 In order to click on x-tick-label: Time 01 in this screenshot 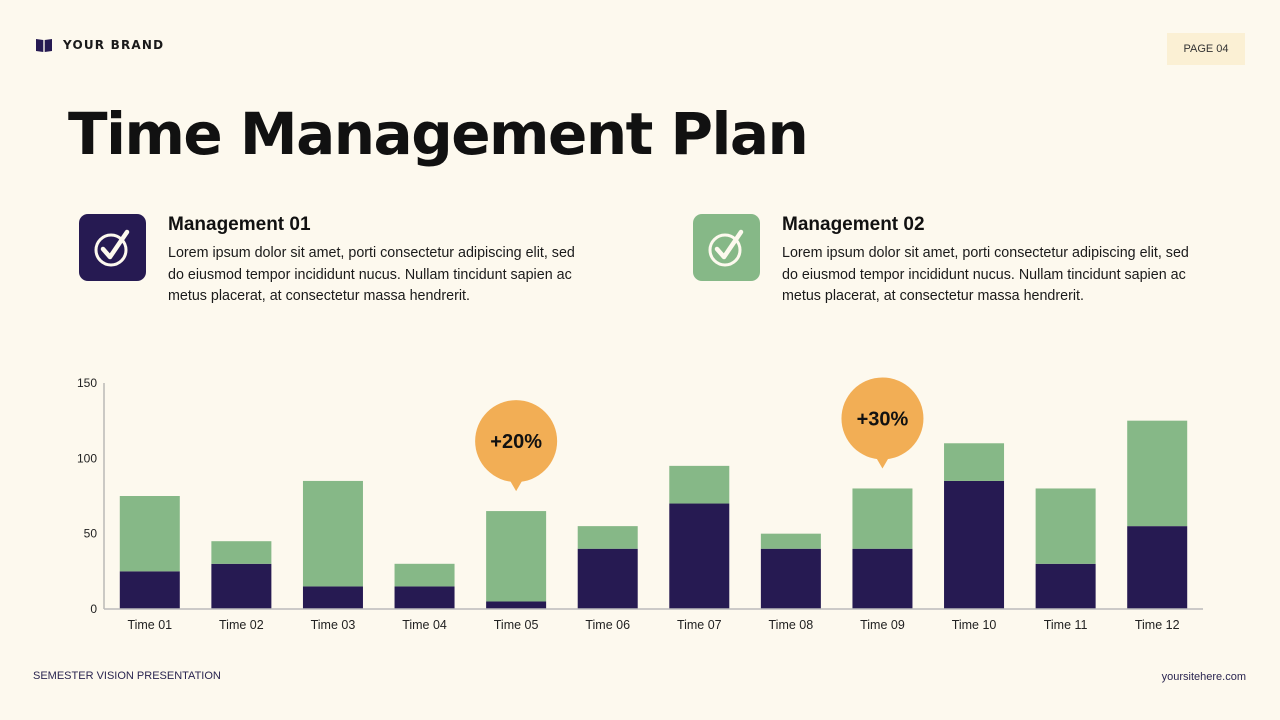, I will do `click(149, 625)`.